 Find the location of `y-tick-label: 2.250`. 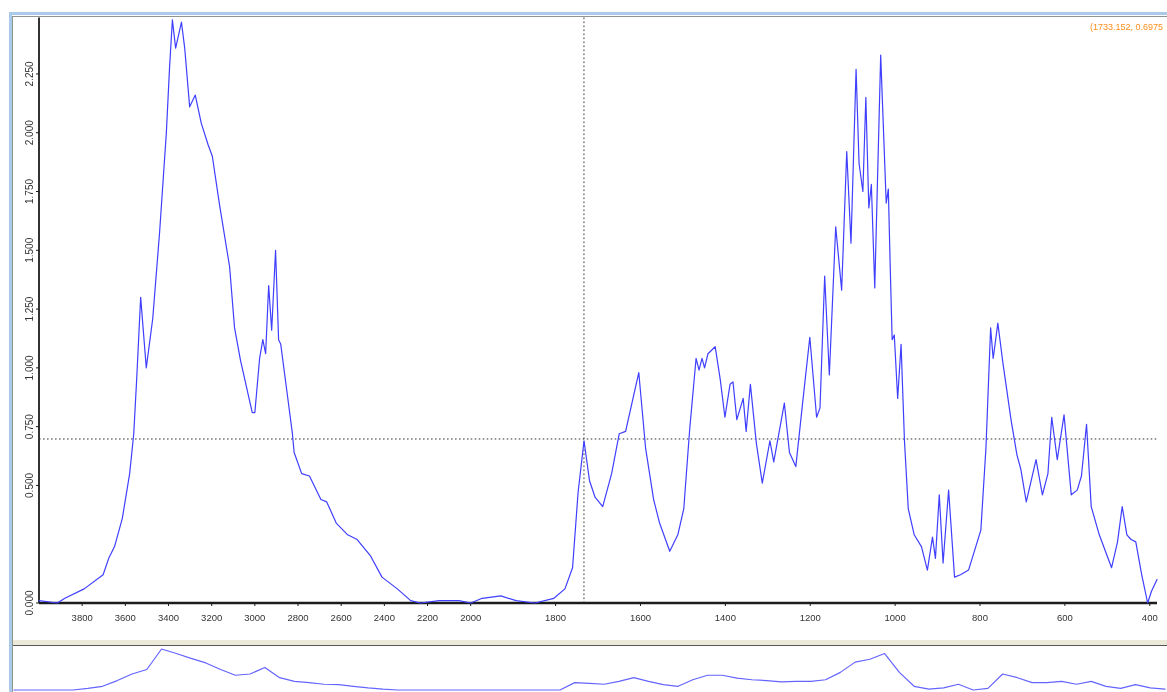

y-tick-label: 2.250 is located at coordinates (29, 73).